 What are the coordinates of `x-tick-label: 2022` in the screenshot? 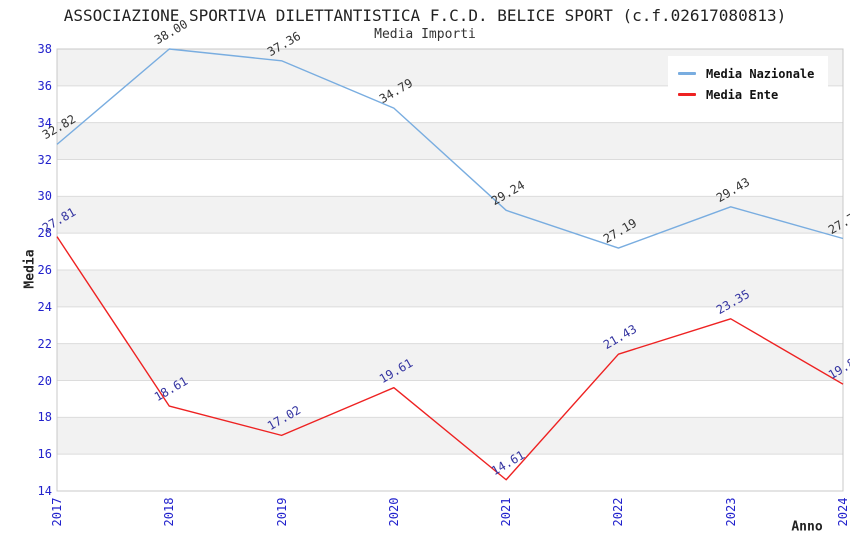 It's located at (618, 512).